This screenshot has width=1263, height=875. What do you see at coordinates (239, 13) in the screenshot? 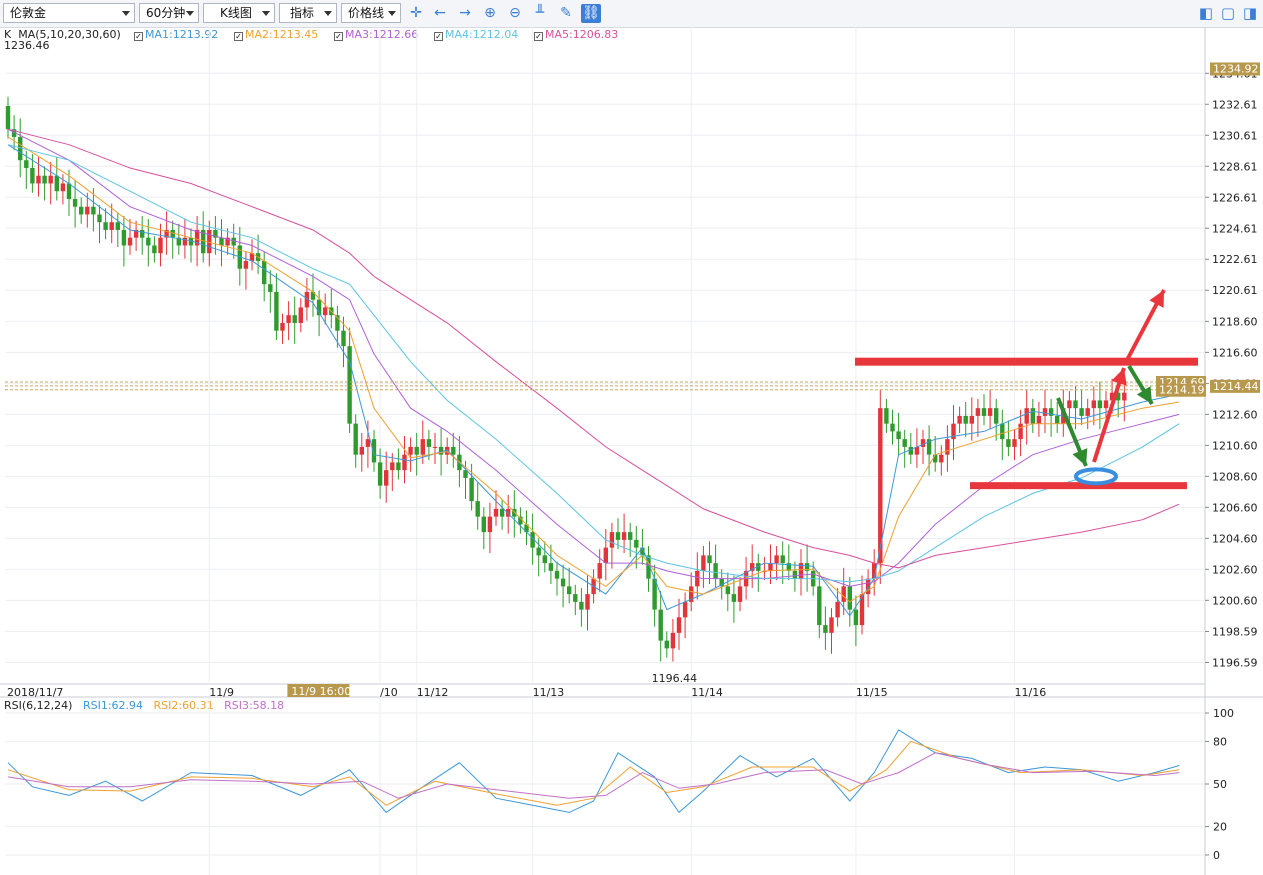
I see `chart-type-select: K线图` at bounding box center [239, 13].